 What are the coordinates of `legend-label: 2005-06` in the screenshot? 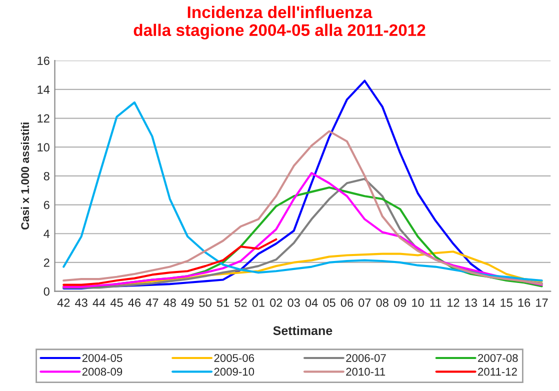 It's located at (234, 358).